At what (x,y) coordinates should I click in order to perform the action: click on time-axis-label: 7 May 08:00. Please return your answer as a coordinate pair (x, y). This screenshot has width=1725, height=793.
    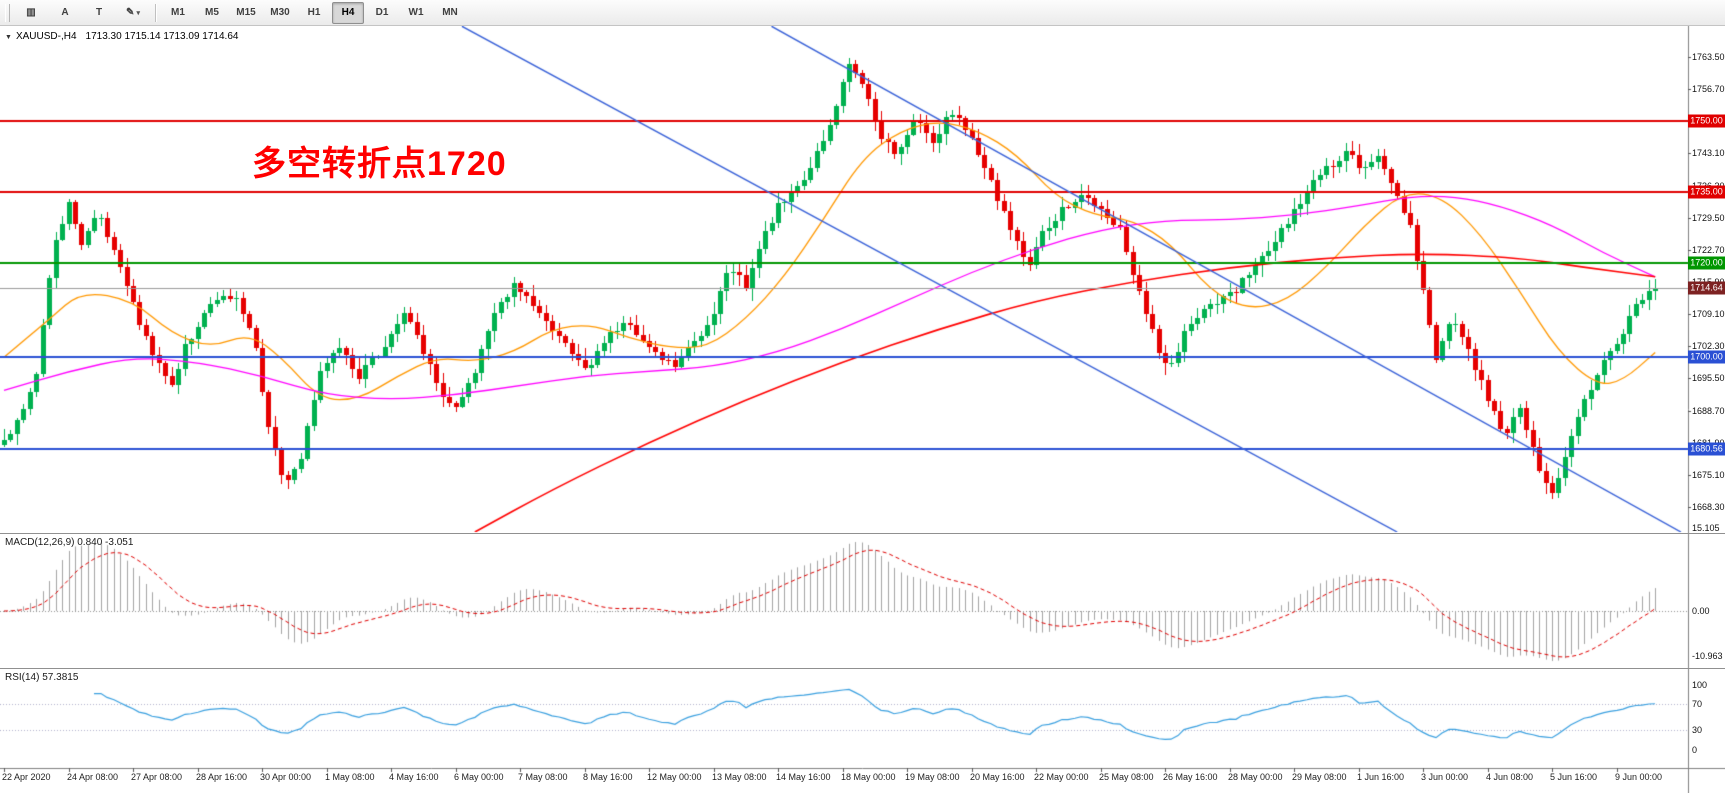
    Looking at the image, I should click on (543, 777).